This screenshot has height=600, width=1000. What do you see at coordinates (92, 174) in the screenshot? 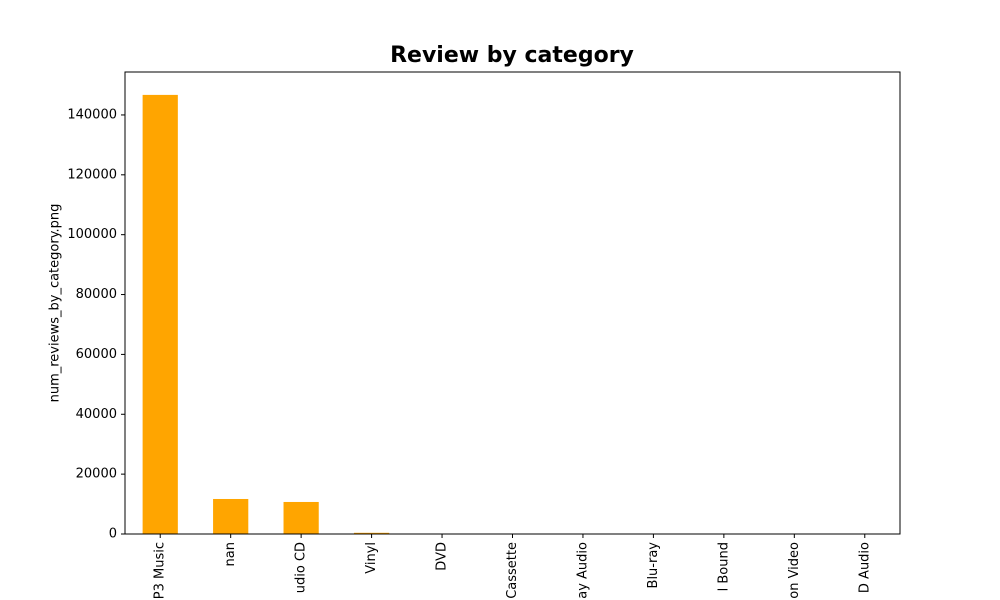
I see `y-tick-label: 120000` at bounding box center [92, 174].